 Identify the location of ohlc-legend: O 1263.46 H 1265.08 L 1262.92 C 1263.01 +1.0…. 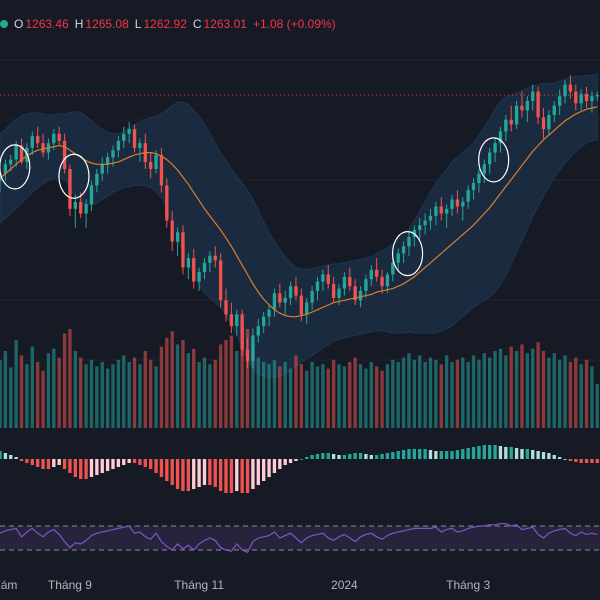
(168, 24).